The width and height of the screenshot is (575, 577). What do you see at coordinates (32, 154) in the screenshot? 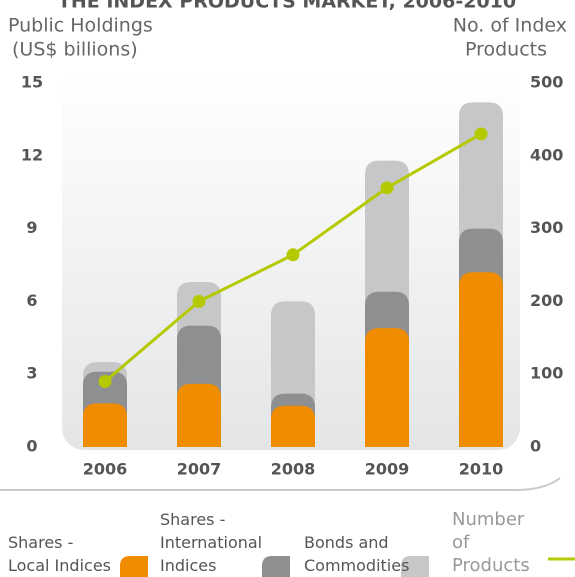
I see `y-tick-label: 12` at bounding box center [32, 154].